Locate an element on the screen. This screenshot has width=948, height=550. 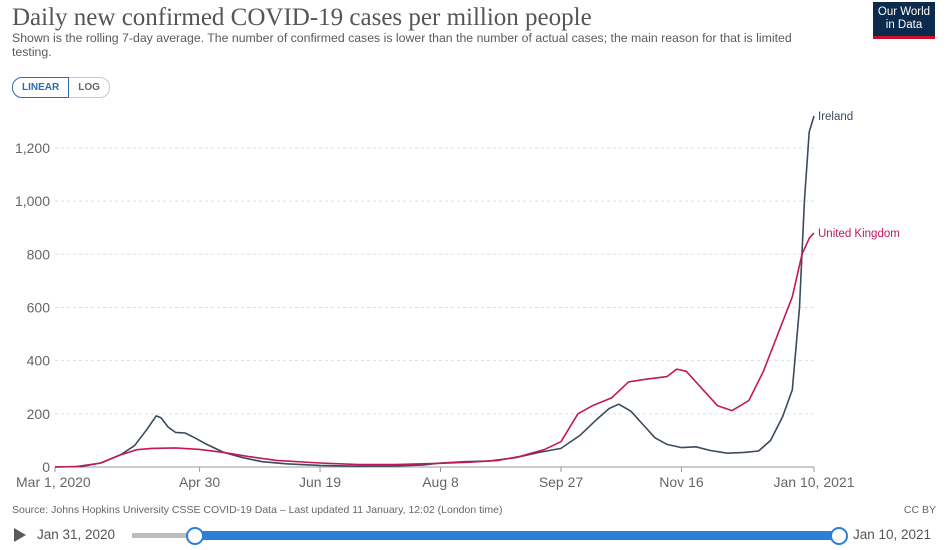
x-tick-label: Nov 16 is located at coordinates (681, 482).